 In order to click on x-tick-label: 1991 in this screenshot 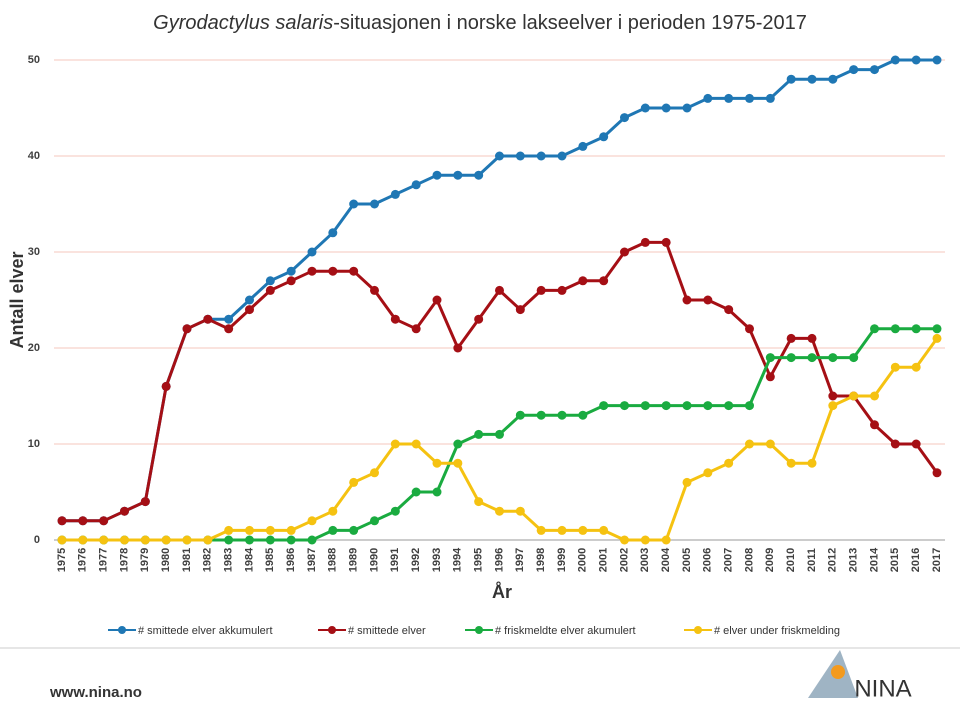, I will do `click(395, 560)`.